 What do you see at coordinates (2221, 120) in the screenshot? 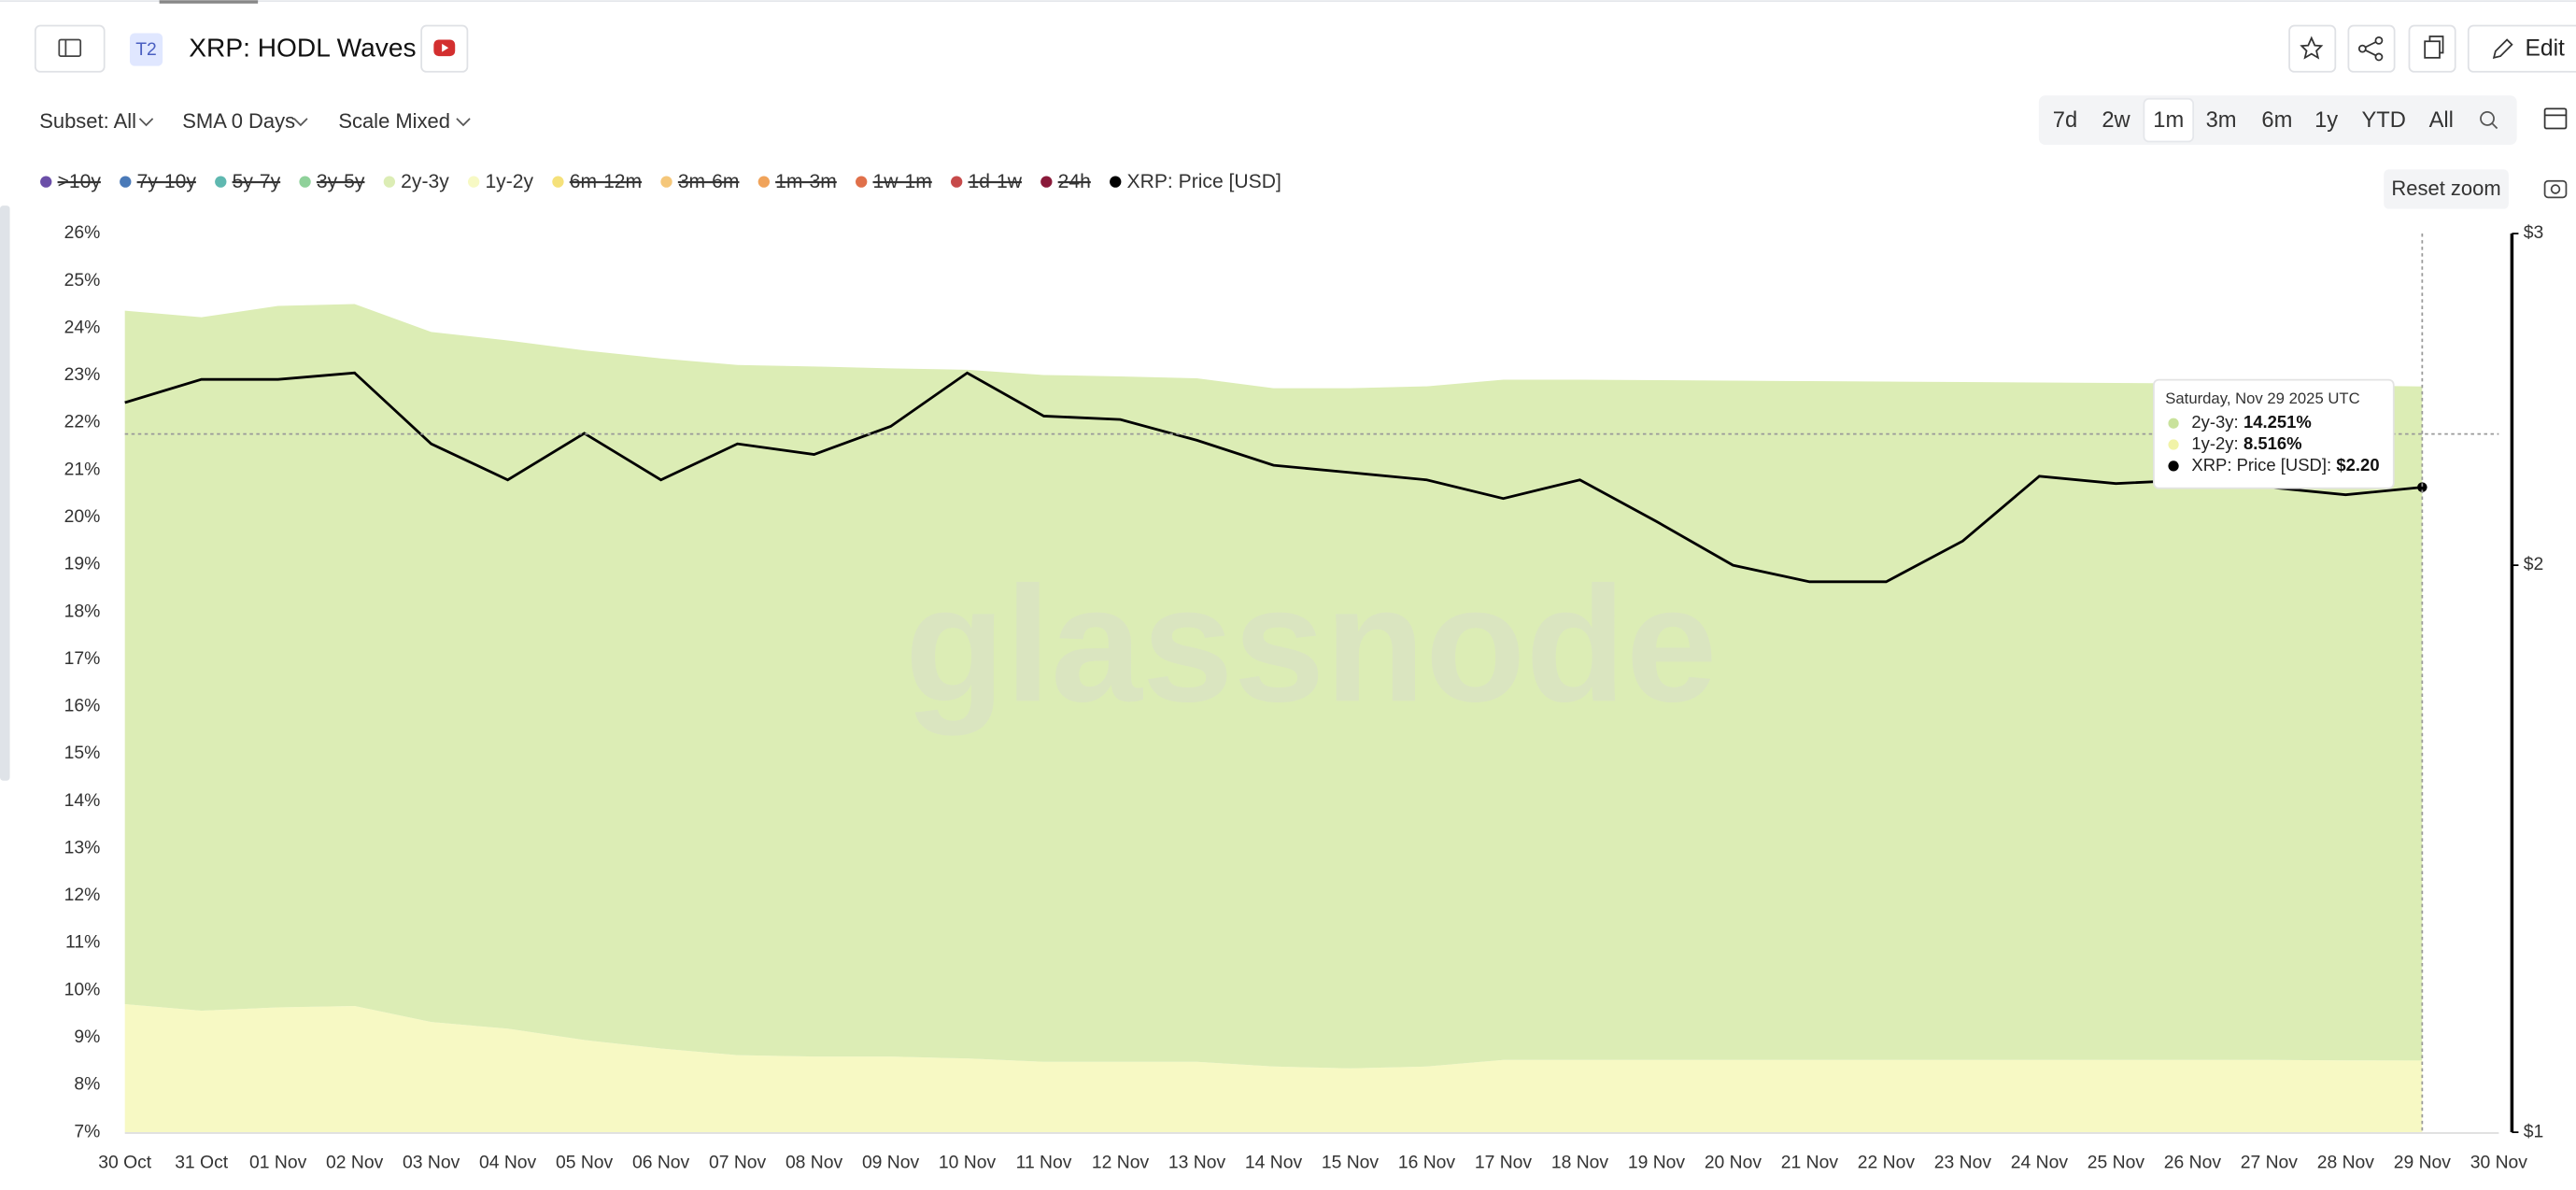
I see `range-button: 3m` at bounding box center [2221, 120].